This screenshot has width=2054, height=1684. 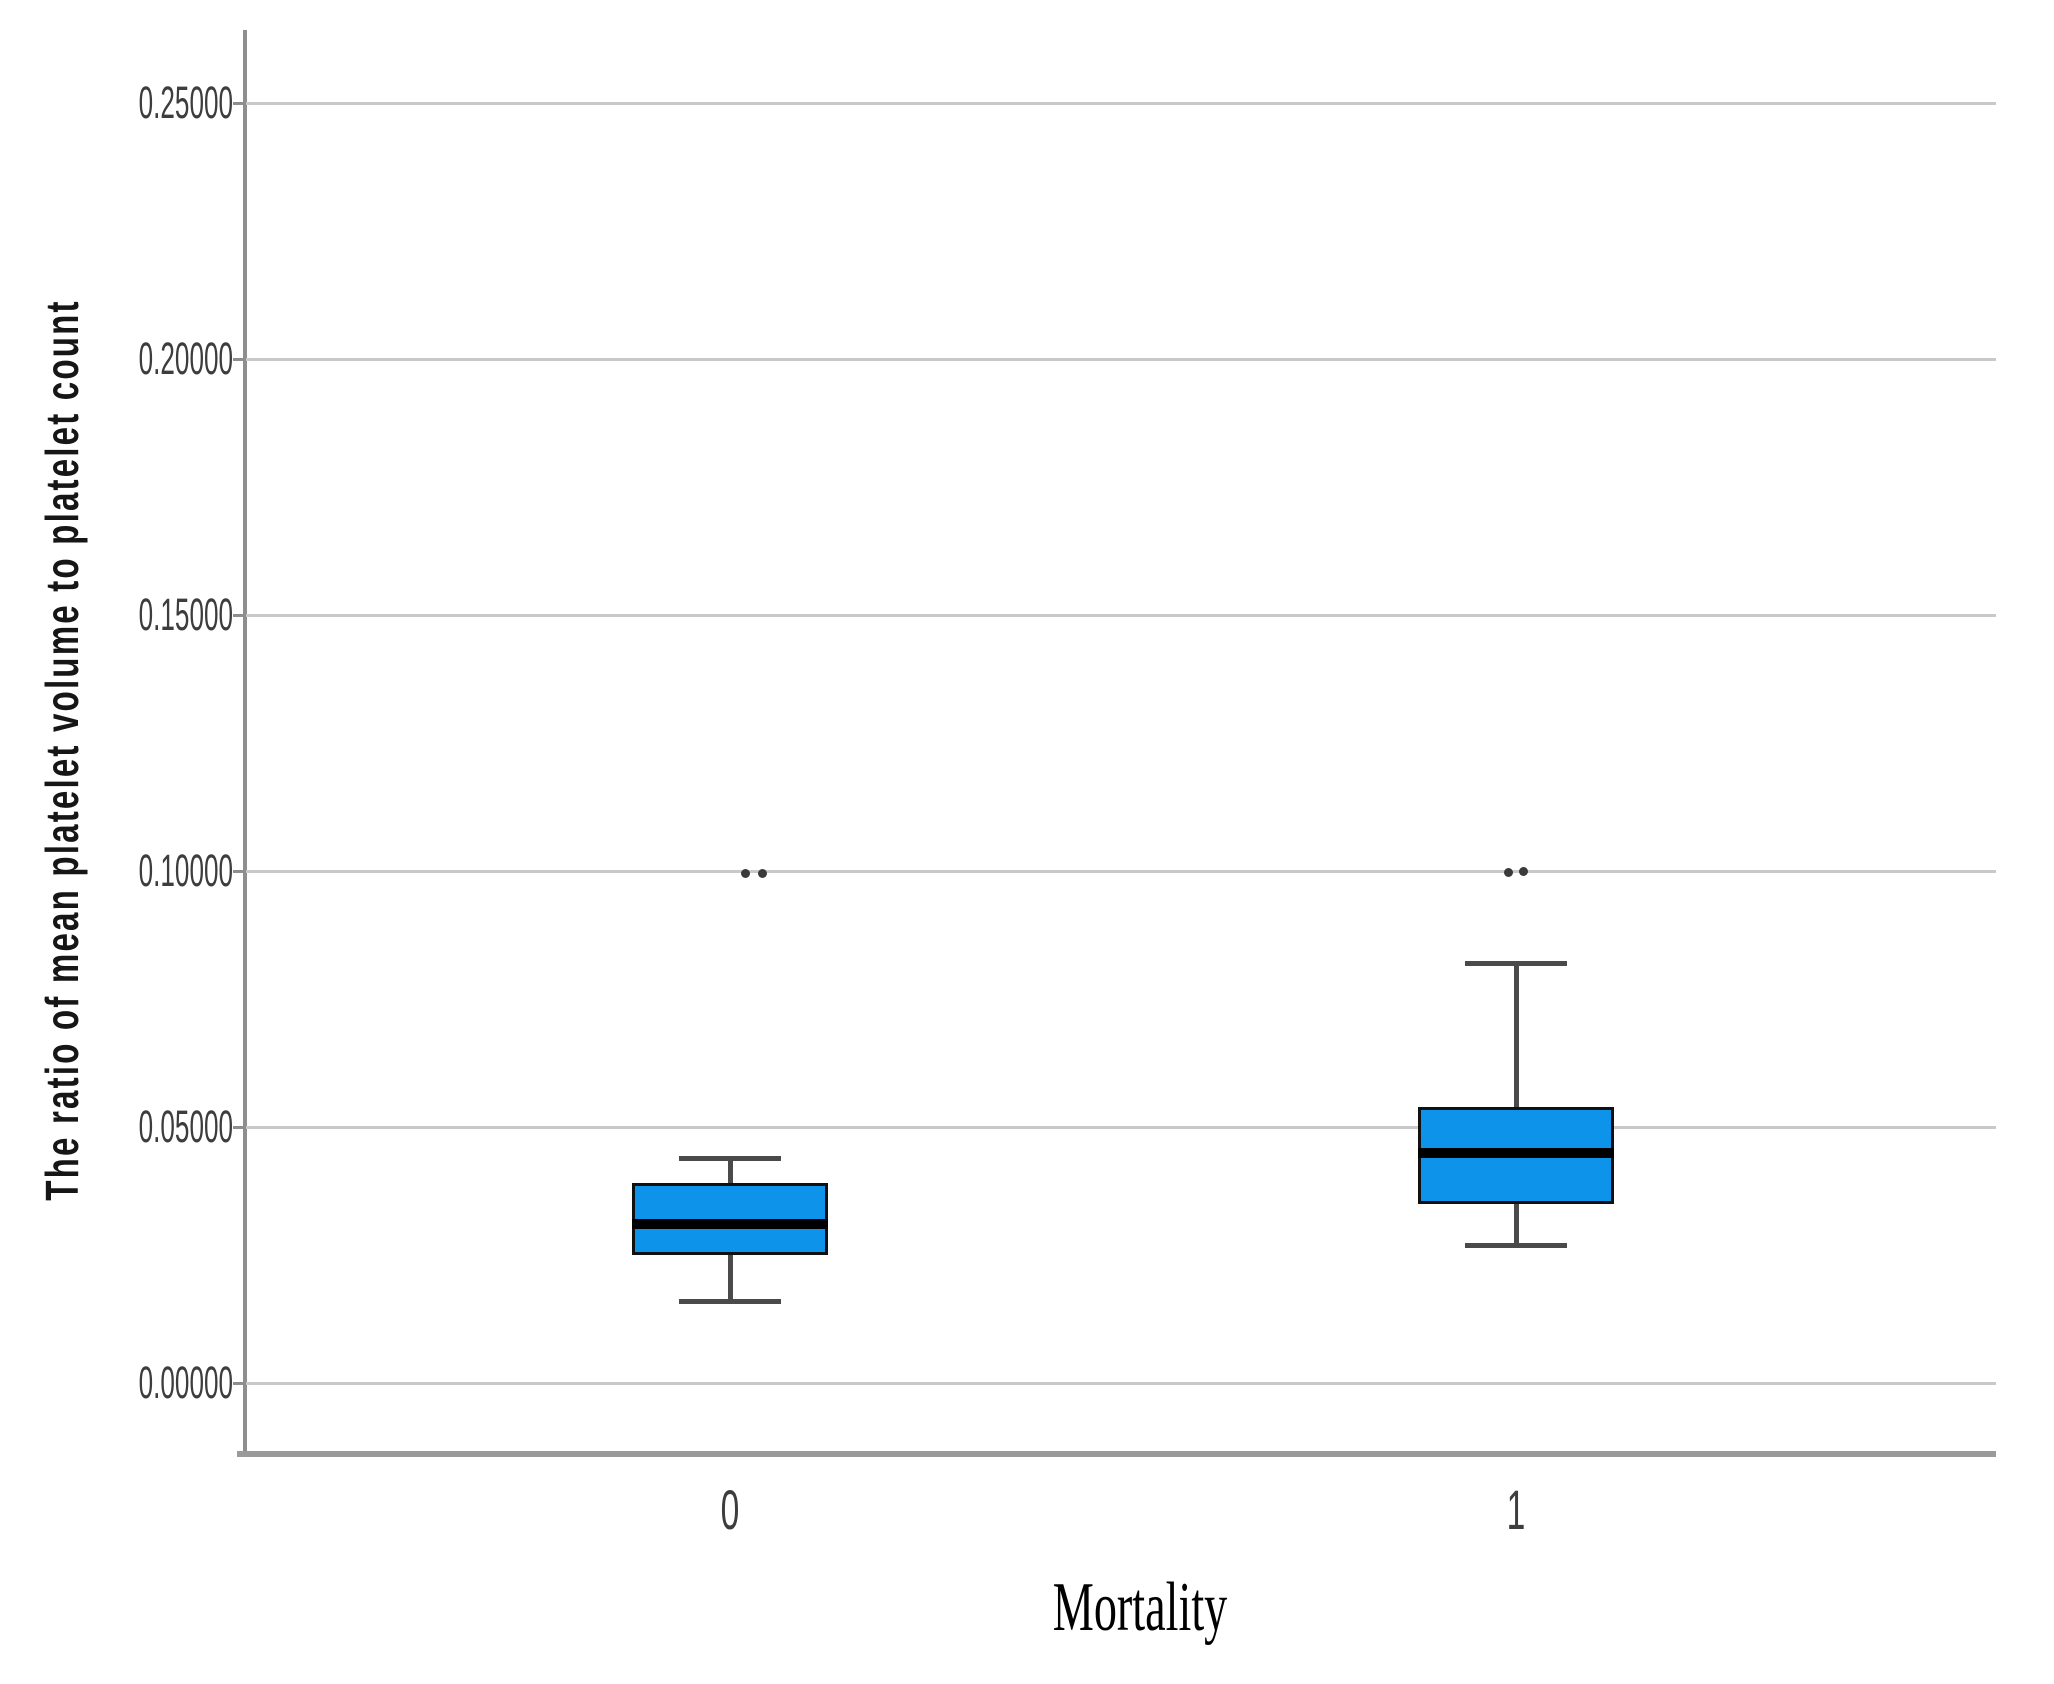 I want to click on y-tick-label: 0.00000, so click(x=185, y=1382).